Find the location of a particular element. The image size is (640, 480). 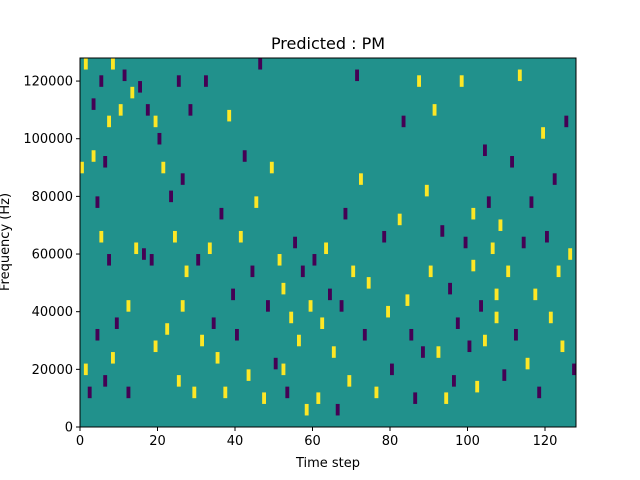

y-axis-label: Frequency (Hz) is located at coordinates (6, 242).